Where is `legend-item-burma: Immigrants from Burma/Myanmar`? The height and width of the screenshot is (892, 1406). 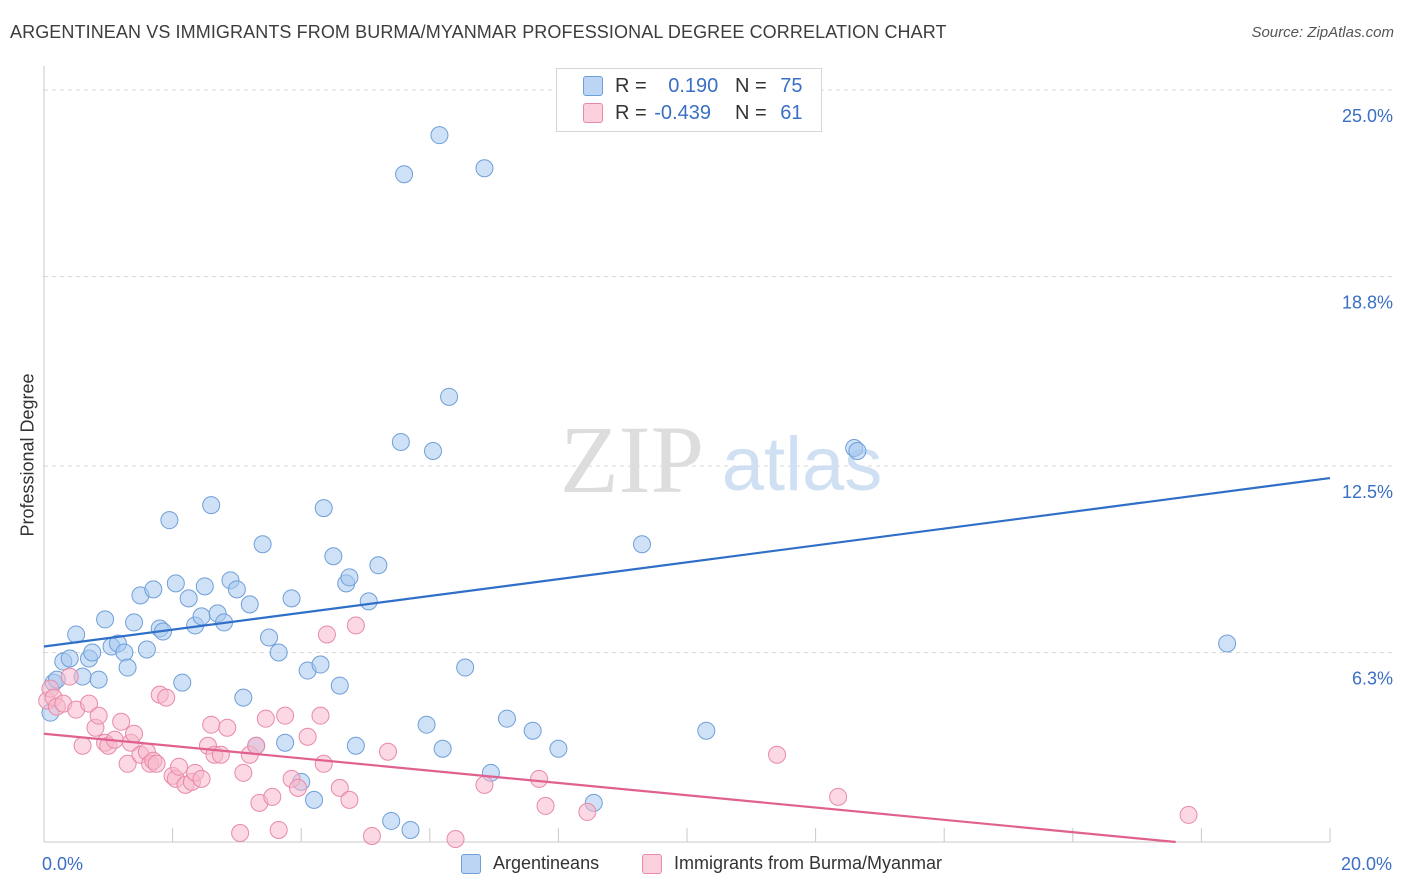 legend-item-burma: Immigrants from Burma/Myanmar is located at coordinates (792, 863).